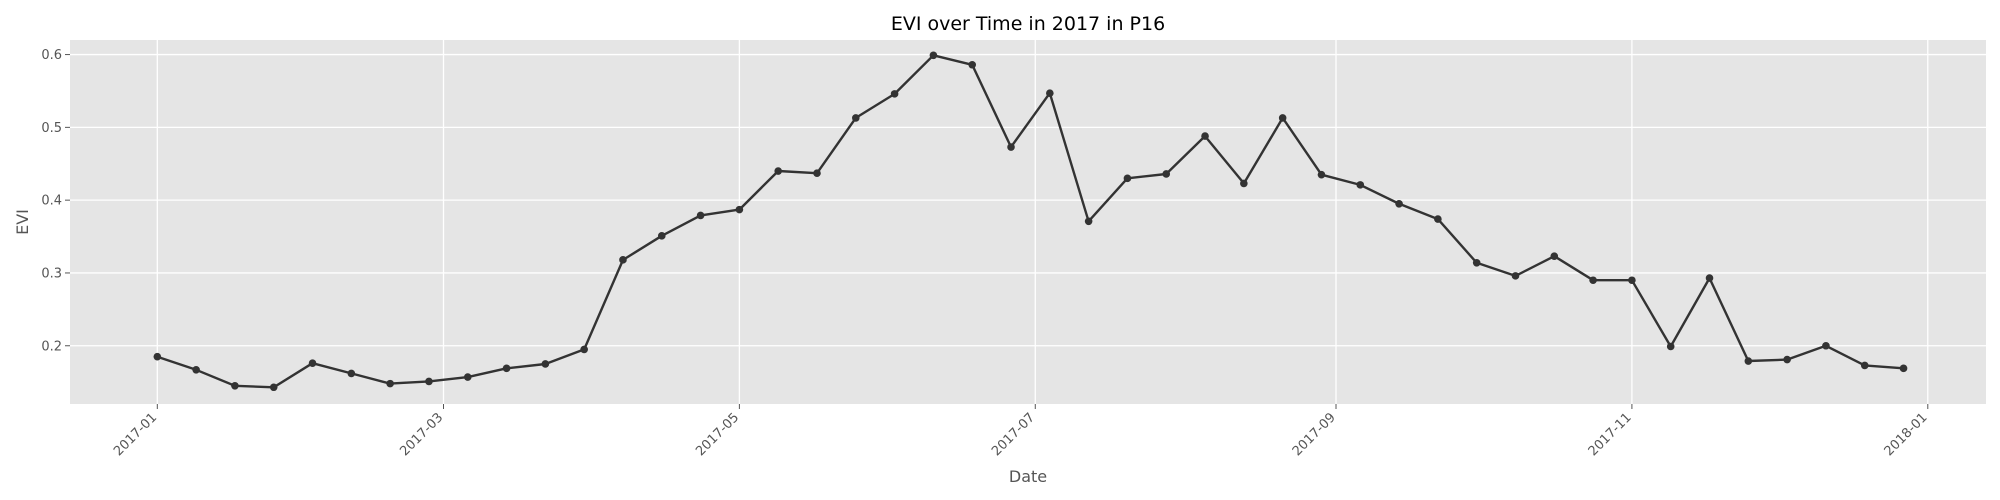 This screenshot has height=500, width=2000. Describe the element at coordinates (51, 346) in the screenshot. I see `y-tick-label: 0.2` at that location.